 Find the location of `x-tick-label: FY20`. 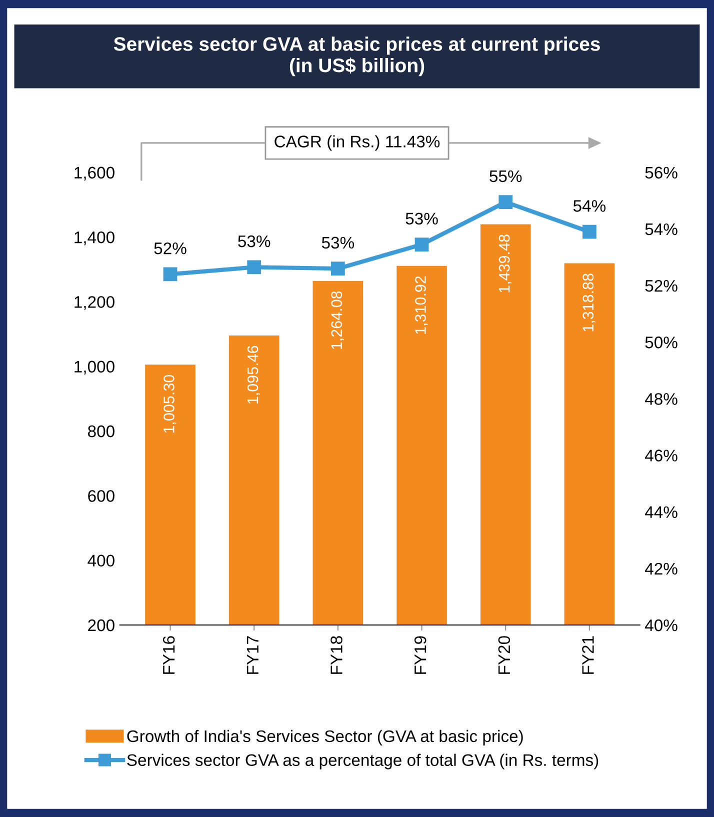

x-tick-label: FY20 is located at coordinates (504, 655).